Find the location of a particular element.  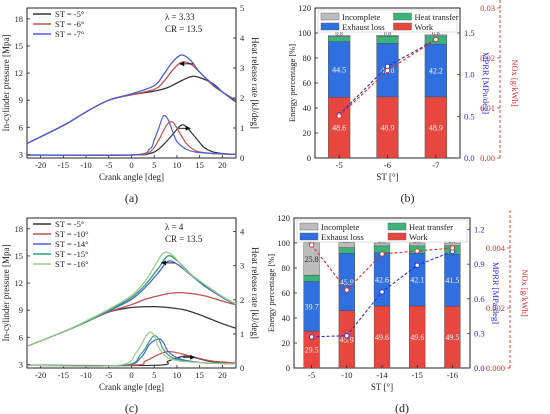

x-tick-label: 10 is located at coordinates (177, 375).